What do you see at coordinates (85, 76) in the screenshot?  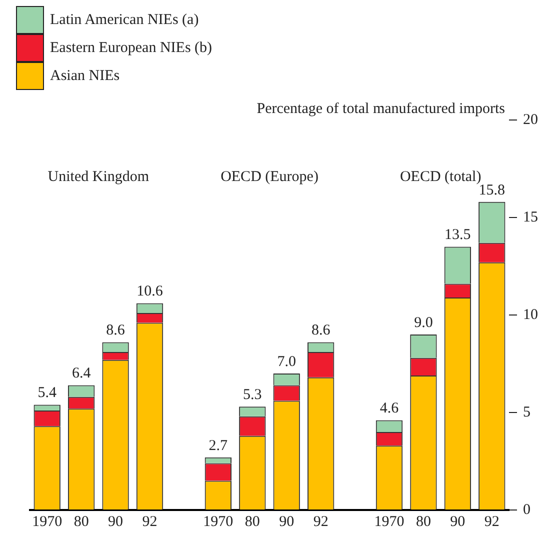 I see `legend-label: Asian NIEs` at bounding box center [85, 76].